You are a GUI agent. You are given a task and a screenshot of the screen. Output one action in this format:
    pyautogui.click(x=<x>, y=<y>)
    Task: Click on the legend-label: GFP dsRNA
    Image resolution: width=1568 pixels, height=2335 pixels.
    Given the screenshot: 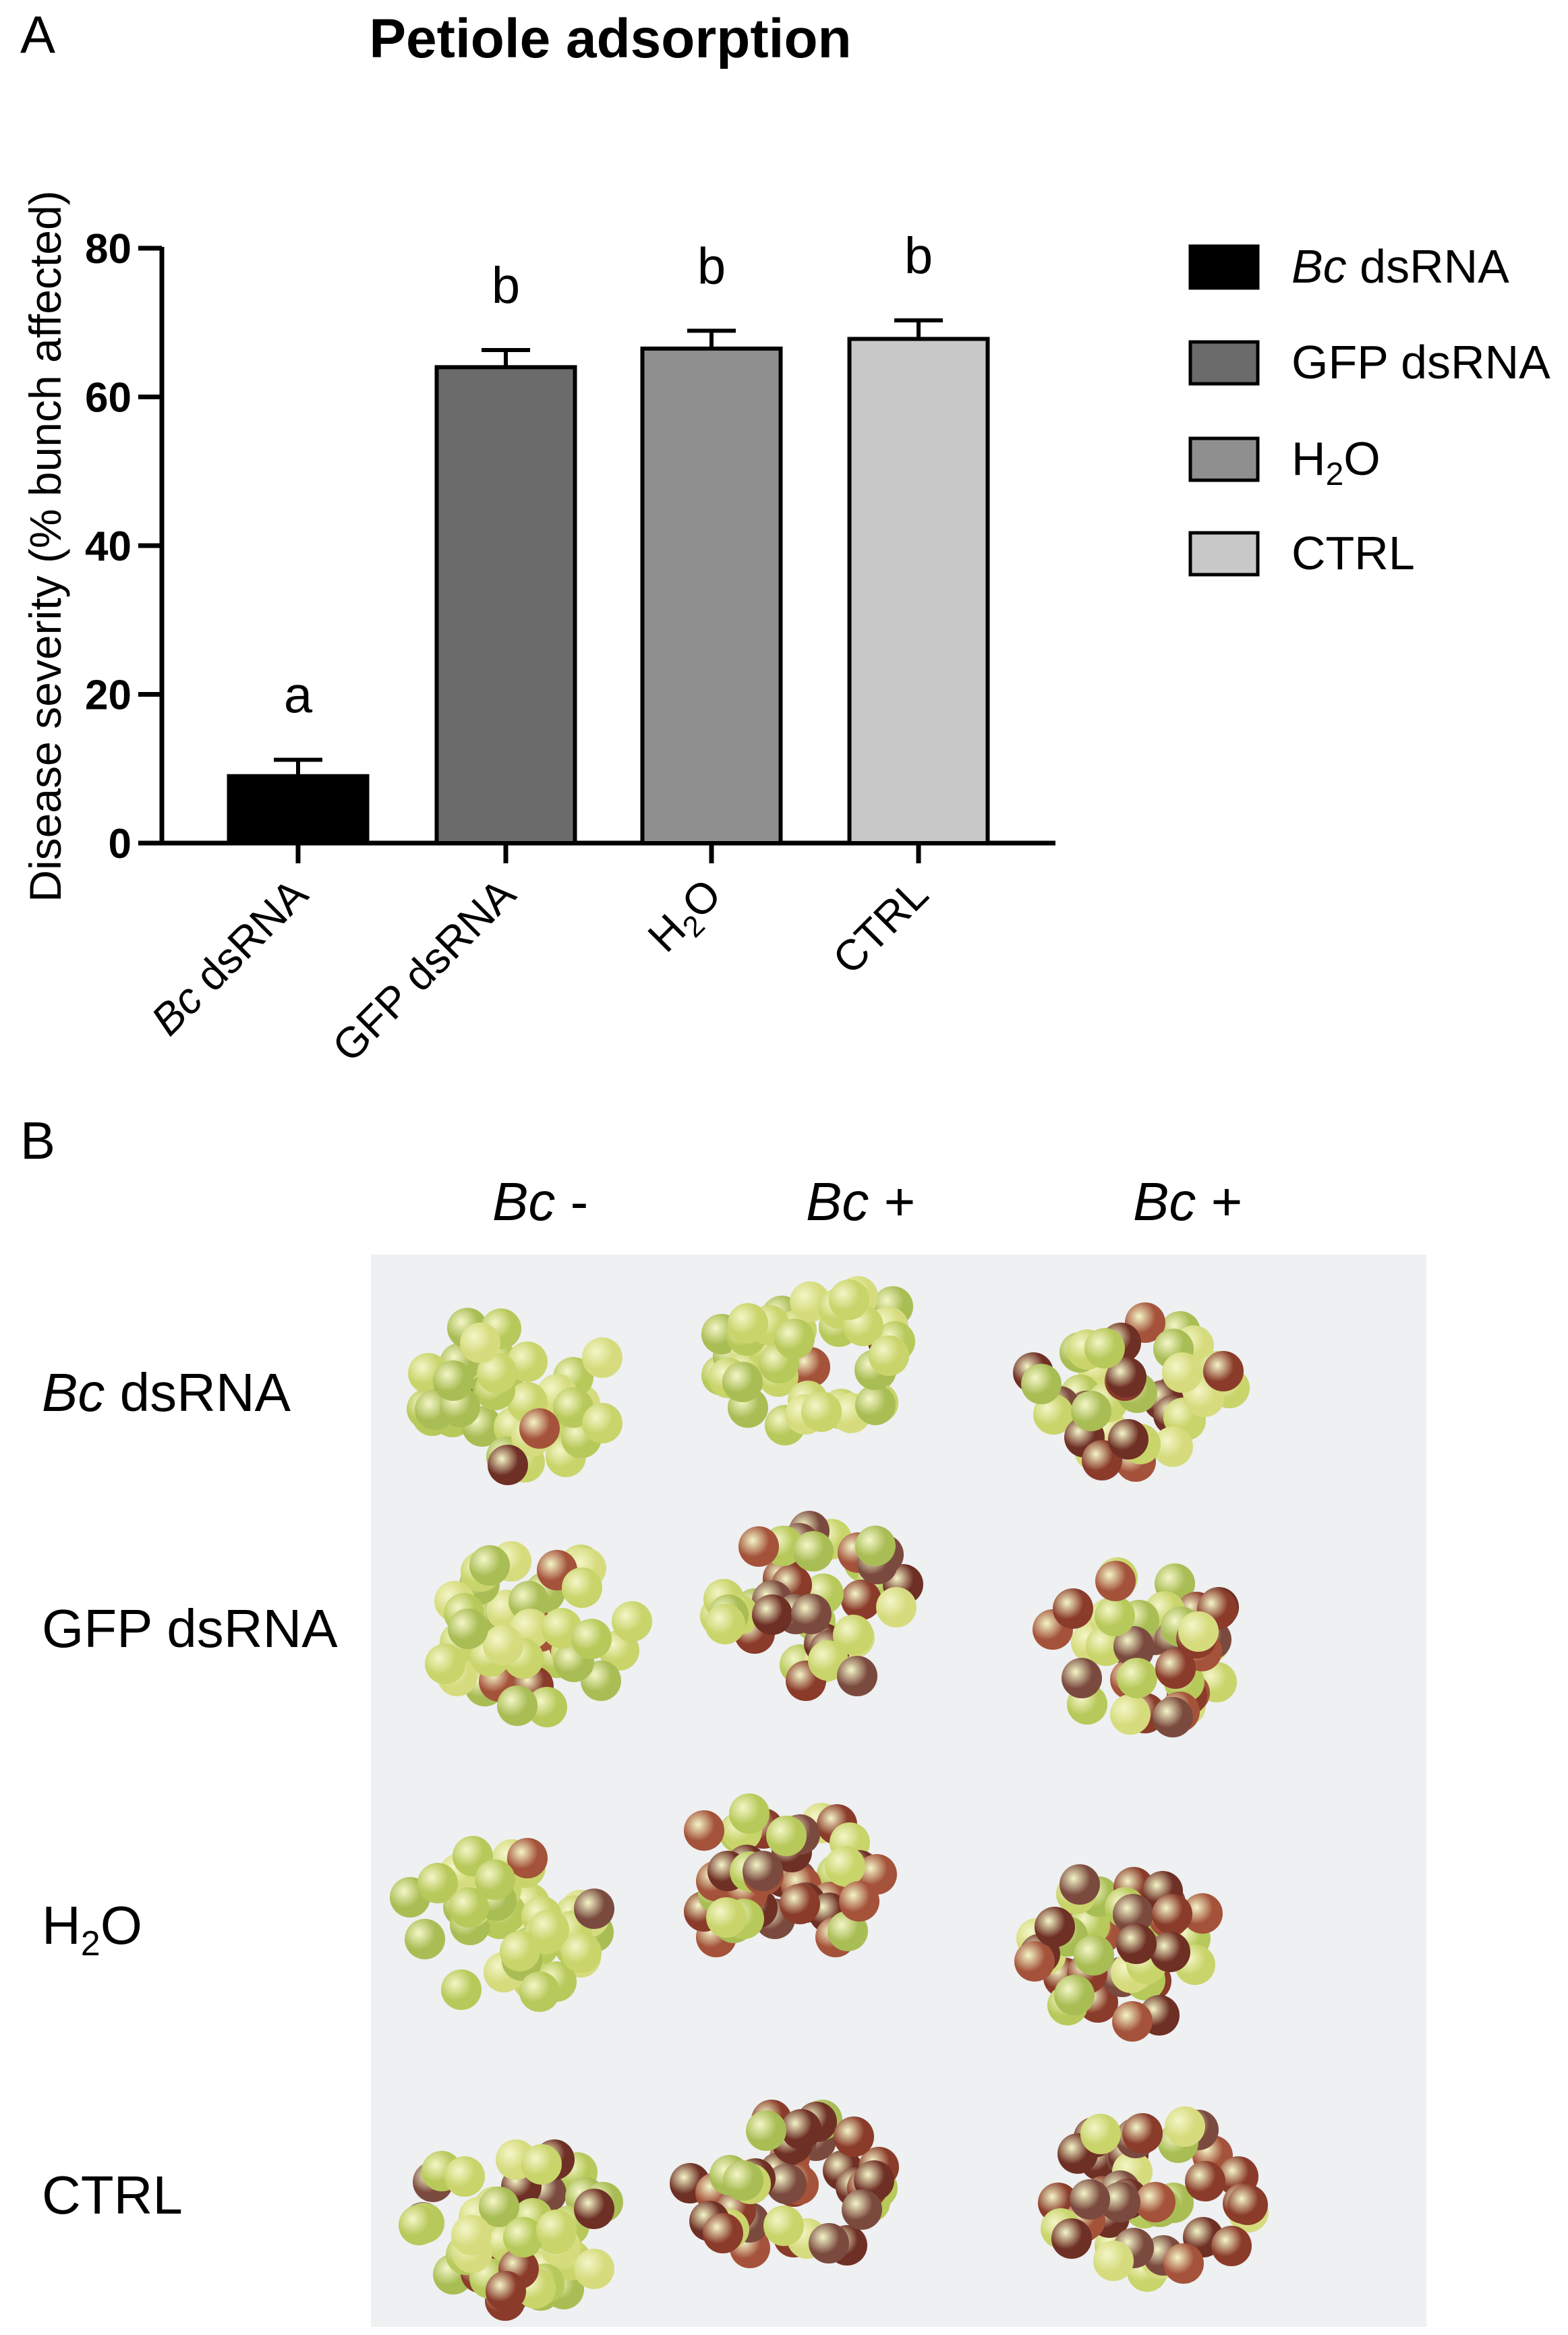 What is the action you would take?
    pyautogui.click(x=1420, y=362)
    